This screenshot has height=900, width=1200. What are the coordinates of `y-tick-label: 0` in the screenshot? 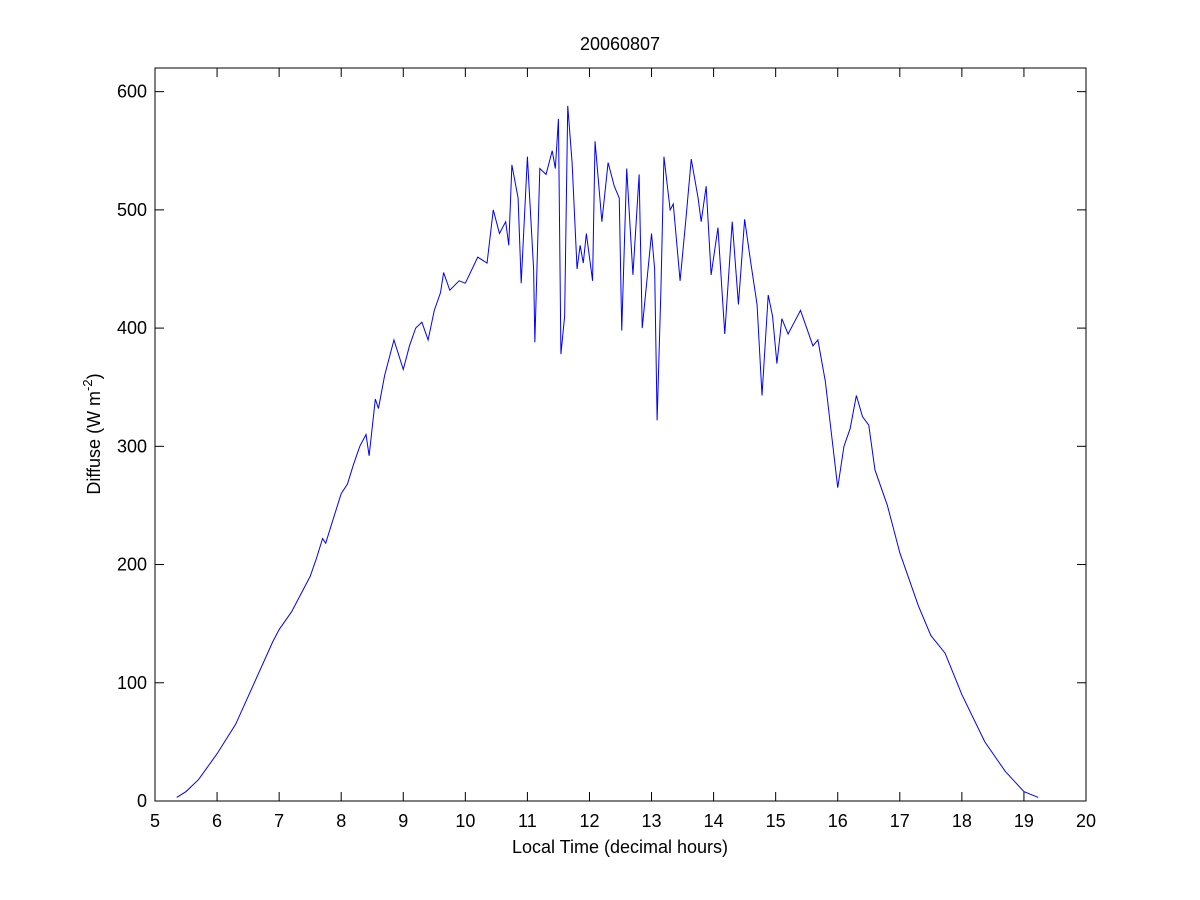 It's located at (142, 801).